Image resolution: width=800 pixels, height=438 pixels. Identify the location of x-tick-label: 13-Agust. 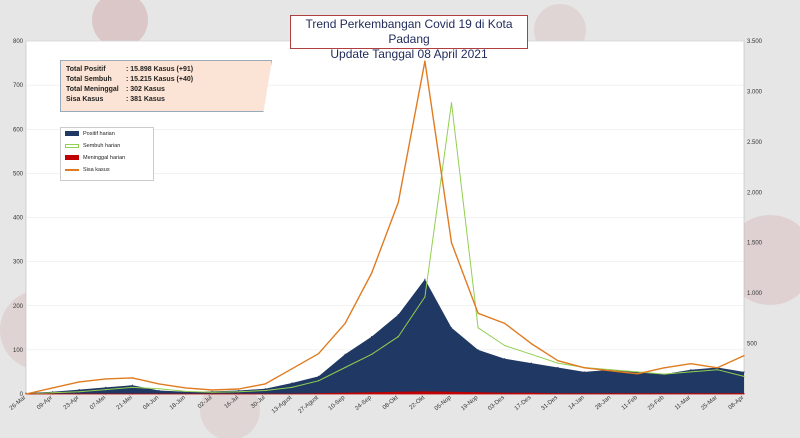
(282, 405).